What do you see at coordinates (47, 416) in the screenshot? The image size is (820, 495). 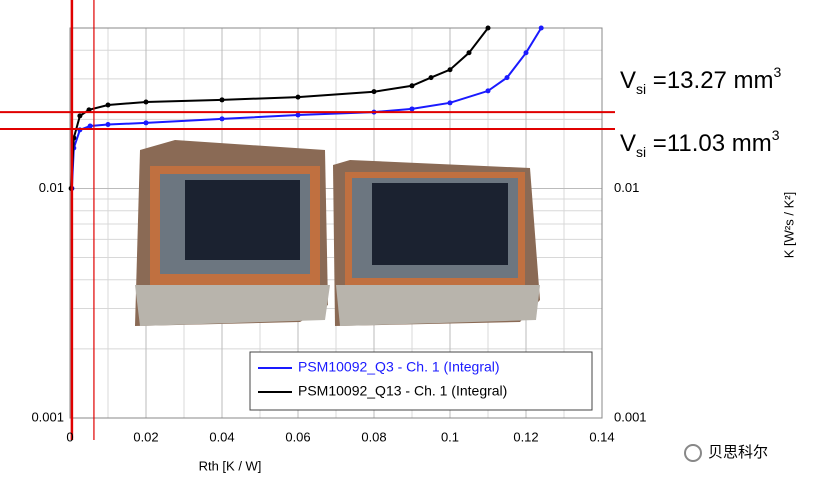 I see `y-tick-label: 0.001` at bounding box center [47, 416].